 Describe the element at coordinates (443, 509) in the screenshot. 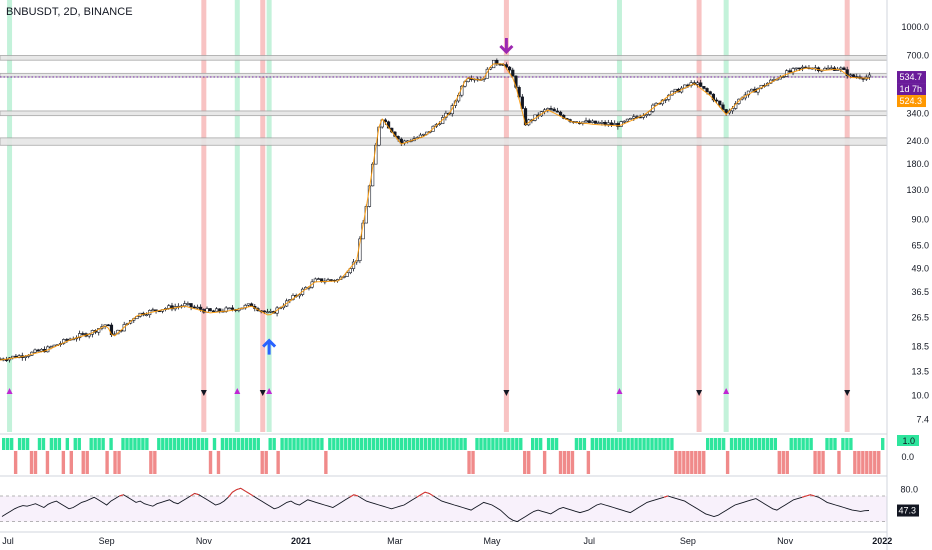

I see `rsi-band` at that location.